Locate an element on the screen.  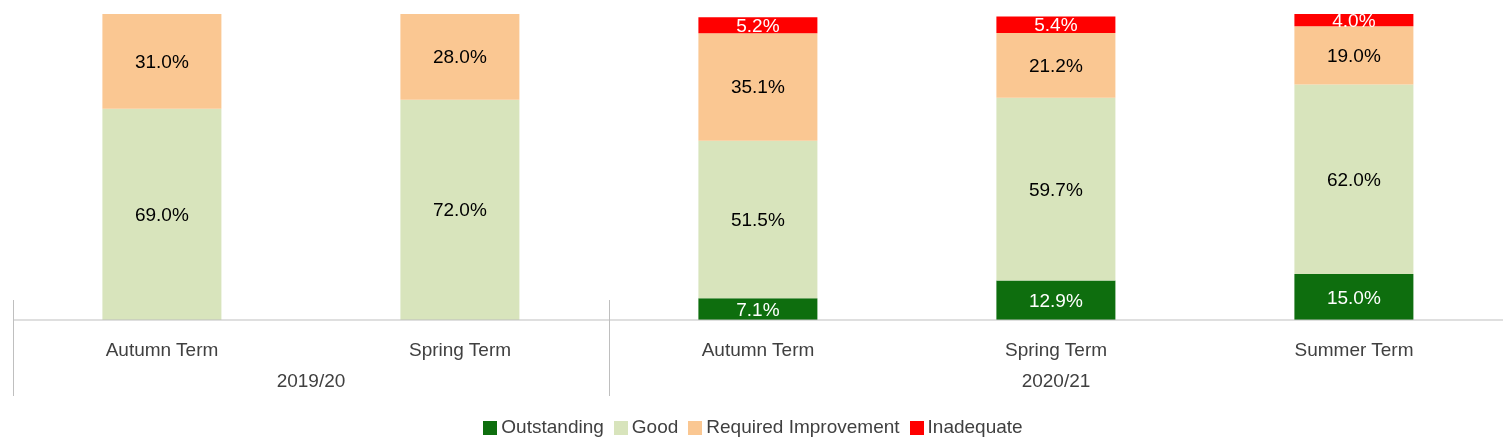
text: 2020/21 is located at coordinates (1056, 381).